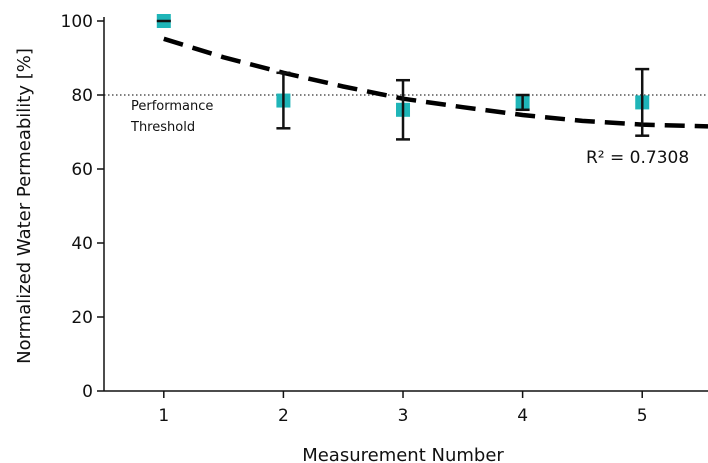 The image size is (708, 463). What do you see at coordinates (82, 96) in the screenshot?
I see `y-tick-label: 80` at bounding box center [82, 96].